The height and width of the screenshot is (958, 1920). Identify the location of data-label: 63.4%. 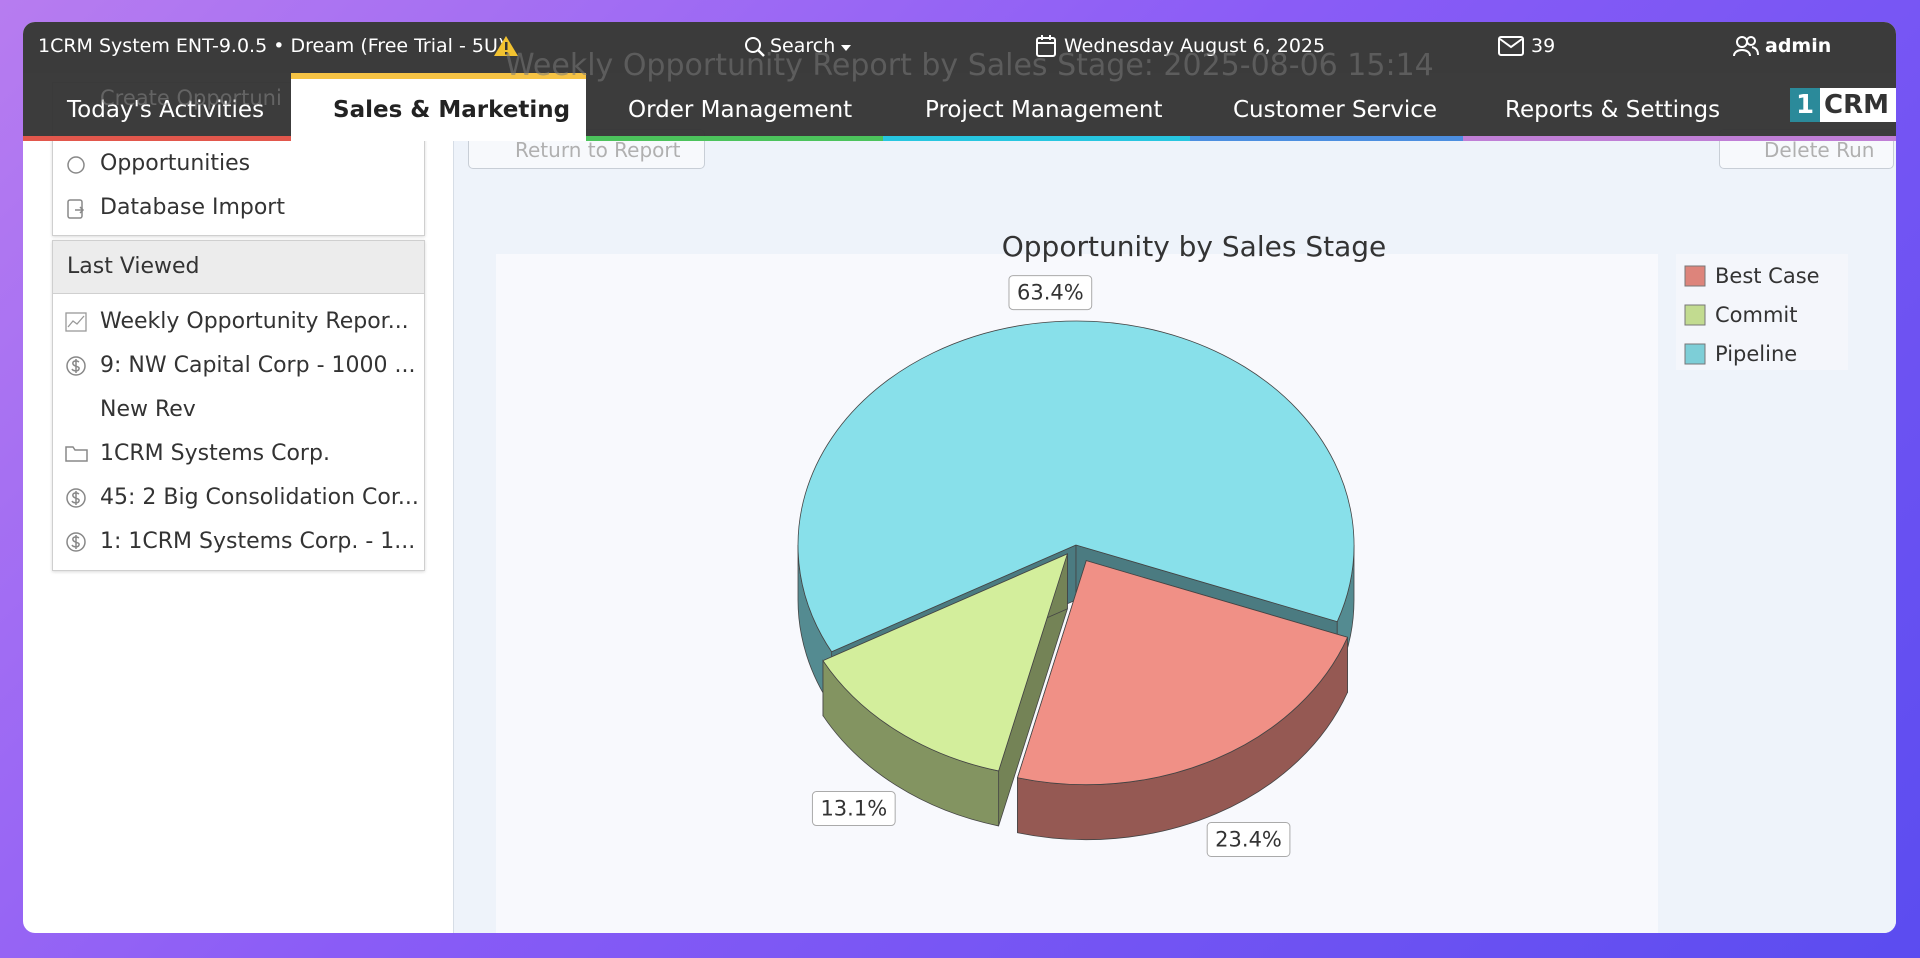
(1050, 293).